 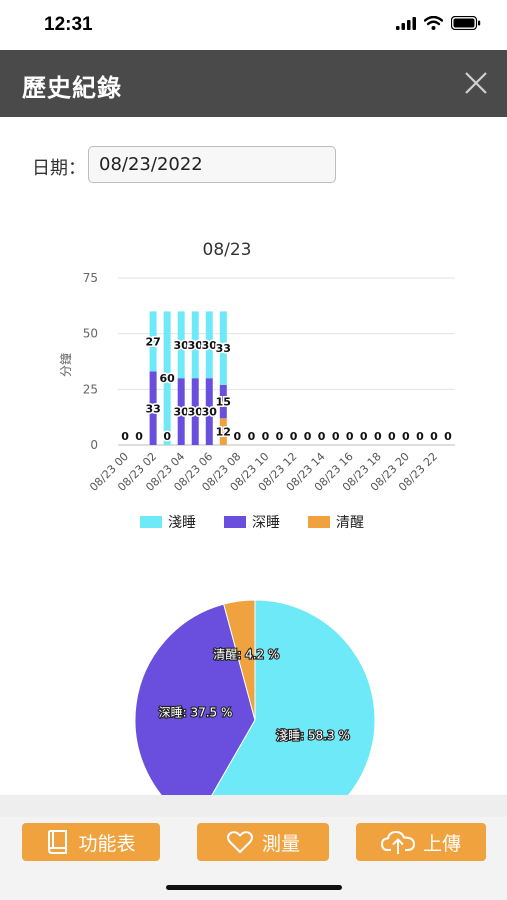 What do you see at coordinates (59, 168) in the screenshot?
I see `date-label: 日期：` at bounding box center [59, 168].